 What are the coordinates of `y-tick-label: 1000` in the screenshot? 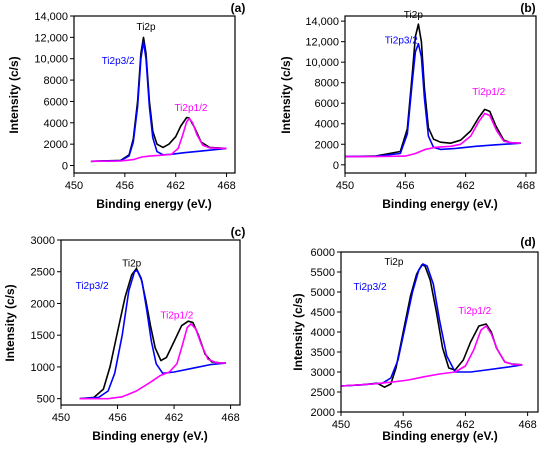 It's located at (43, 368).